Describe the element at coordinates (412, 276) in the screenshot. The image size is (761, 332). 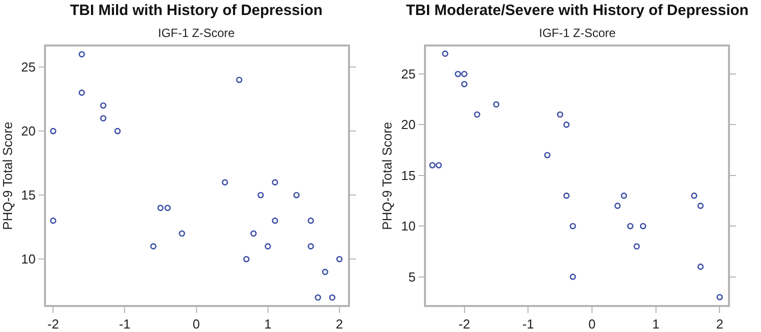
I see `y-tick-label: 5` at that location.